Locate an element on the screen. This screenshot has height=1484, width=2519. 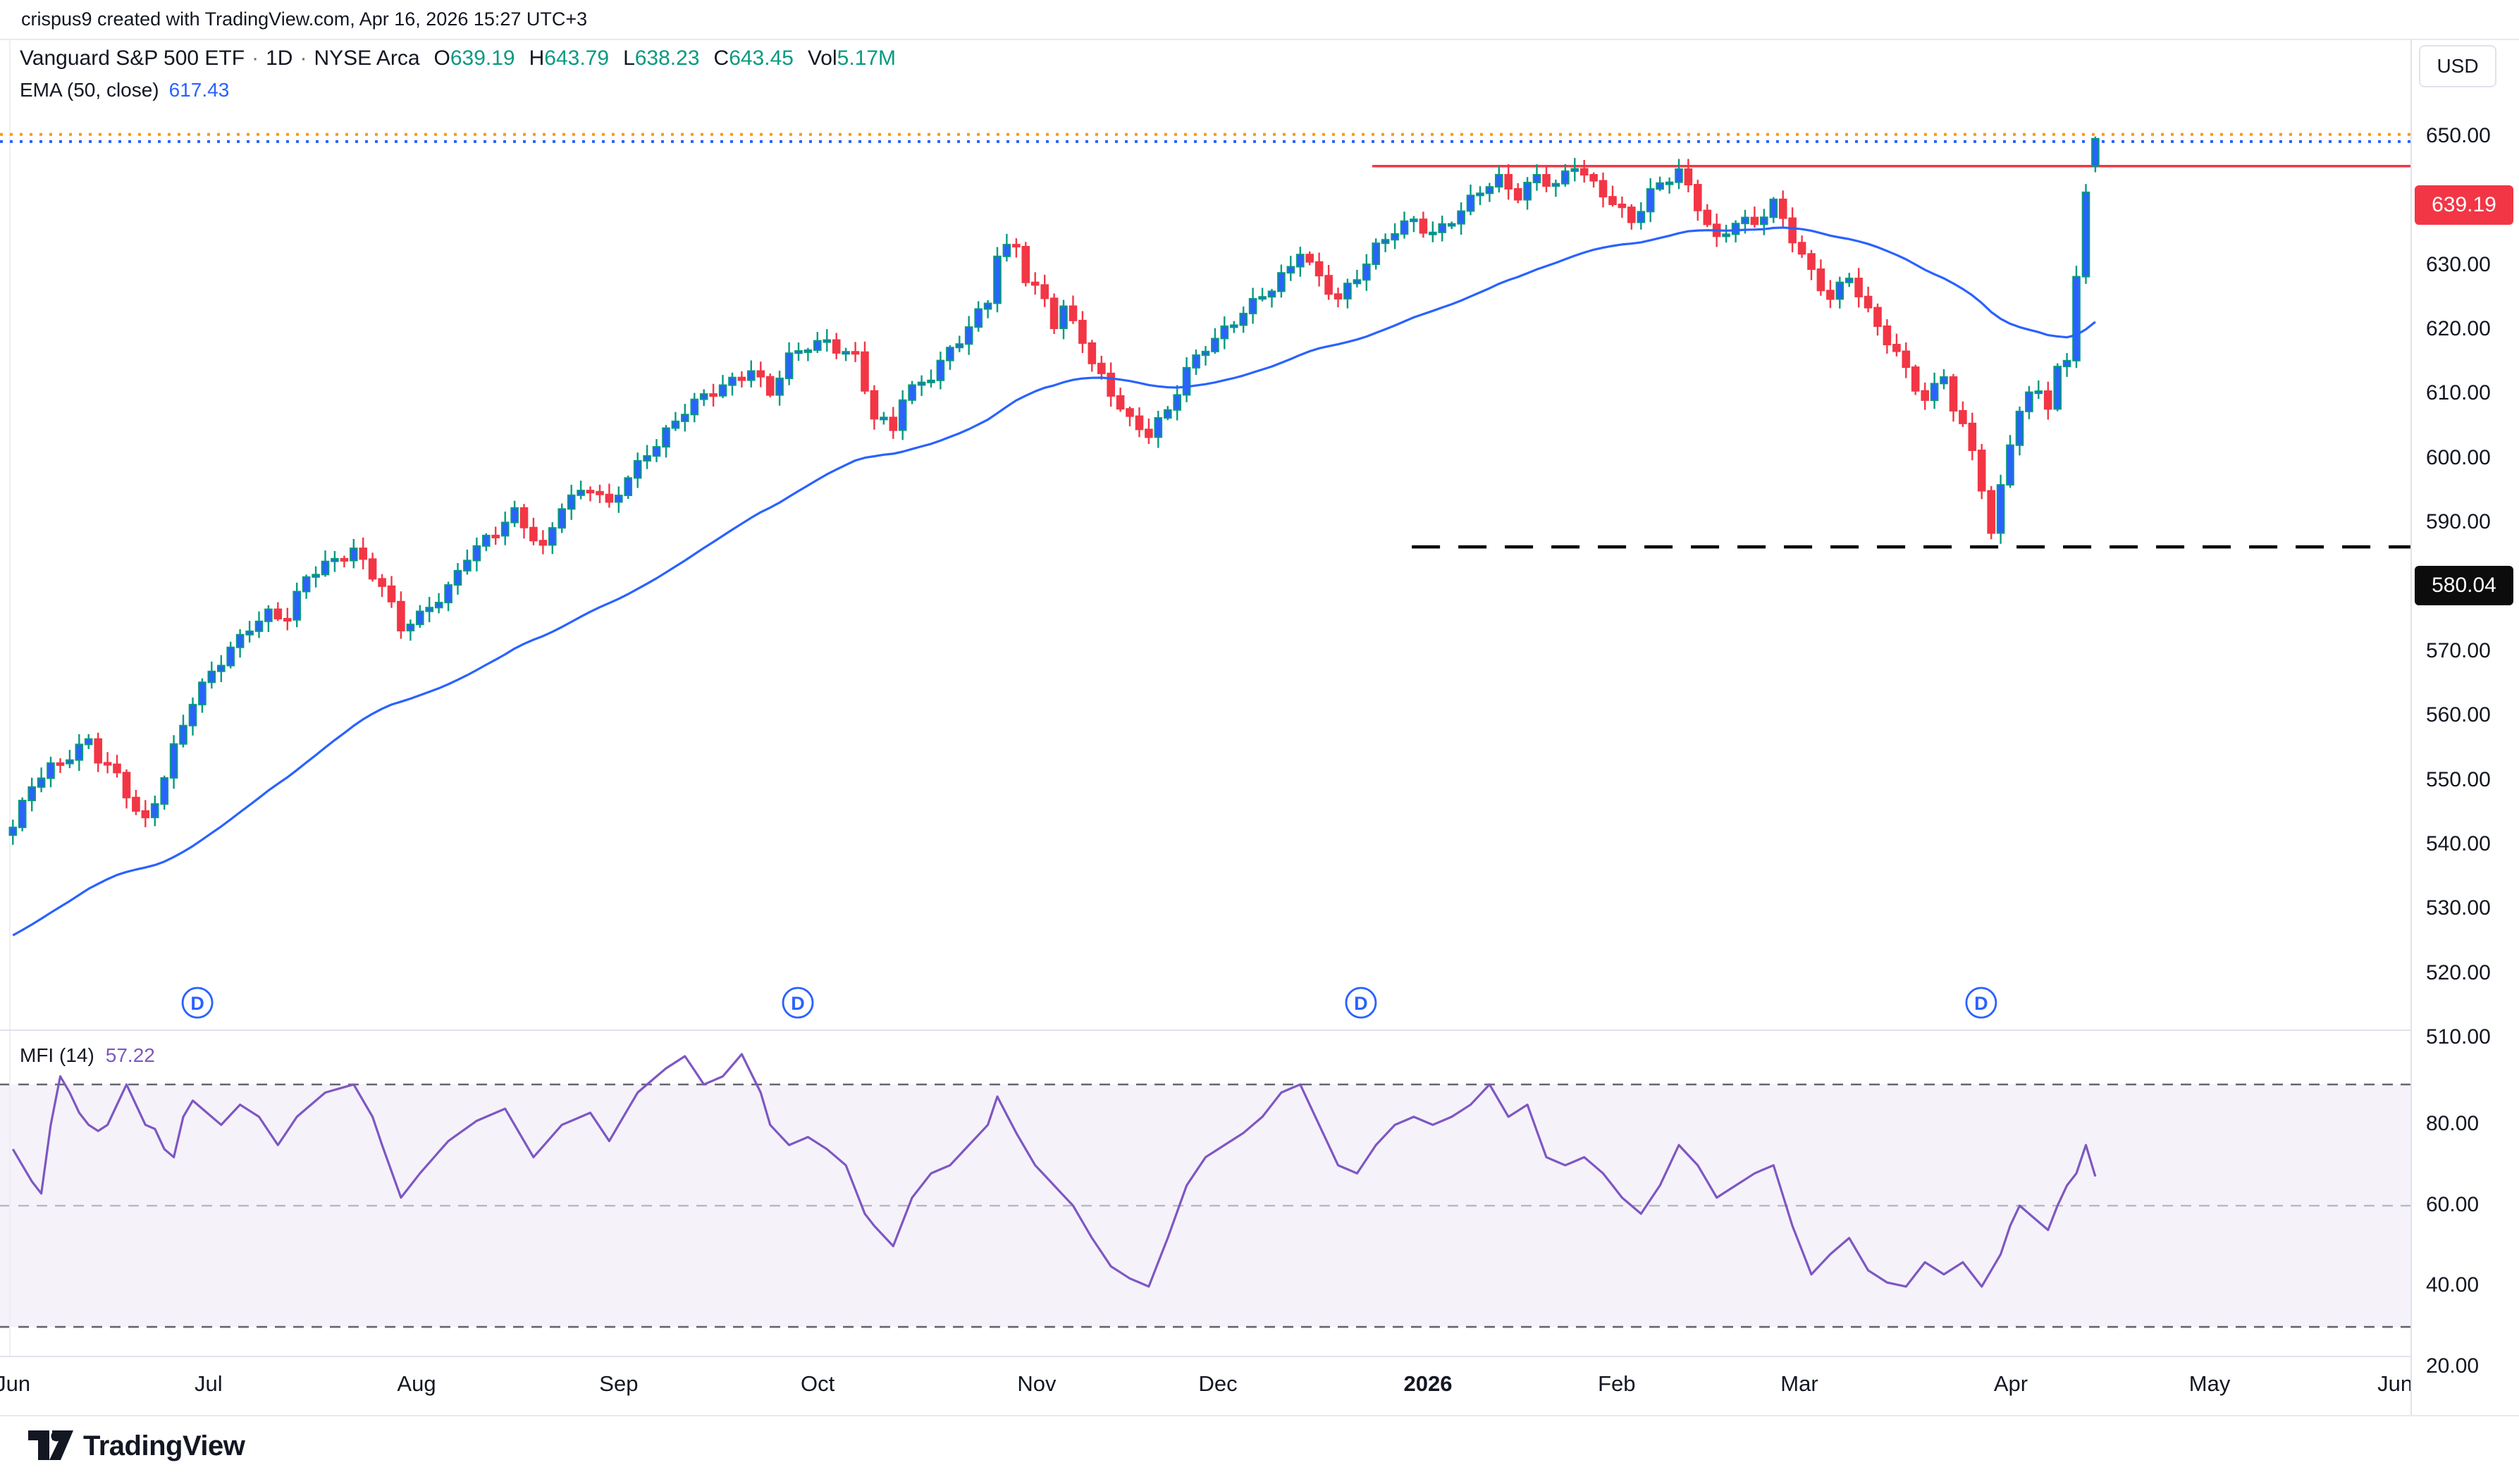
mfi-tick: 20.00 is located at coordinates (2453, 1366).